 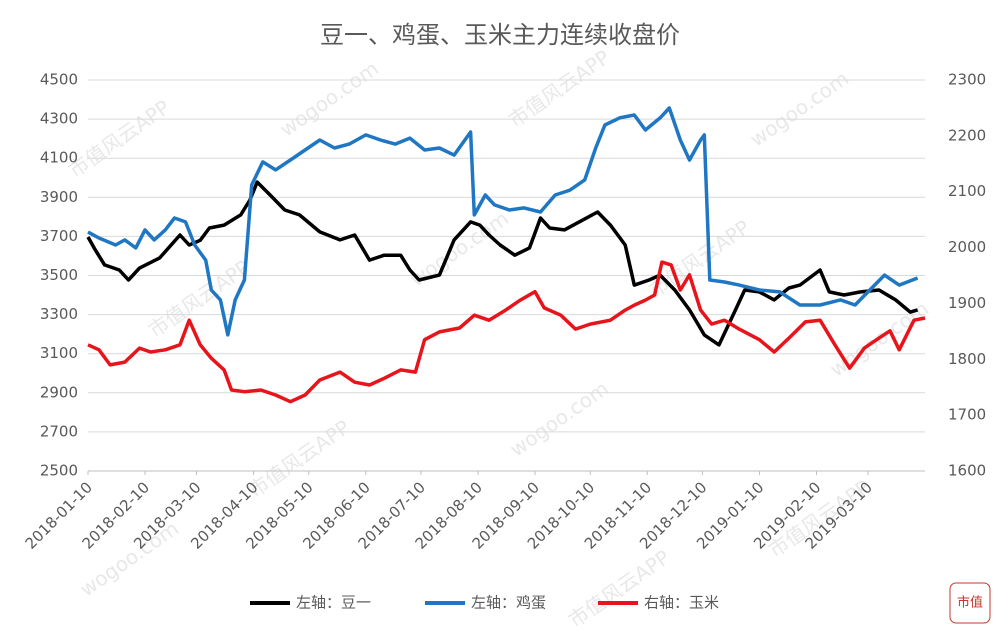 What do you see at coordinates (967, 303) in the screenshot?
I see `y2-tick-label: 1900` at bounding box center [967, 303].